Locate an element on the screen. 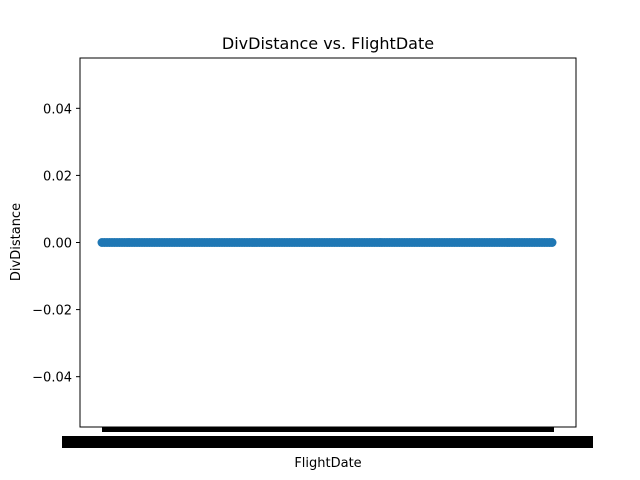 Image resolution: width=640 pixels, height=480 pixels. x-axis-label: FlightDate is located at coordinates (327, 463).